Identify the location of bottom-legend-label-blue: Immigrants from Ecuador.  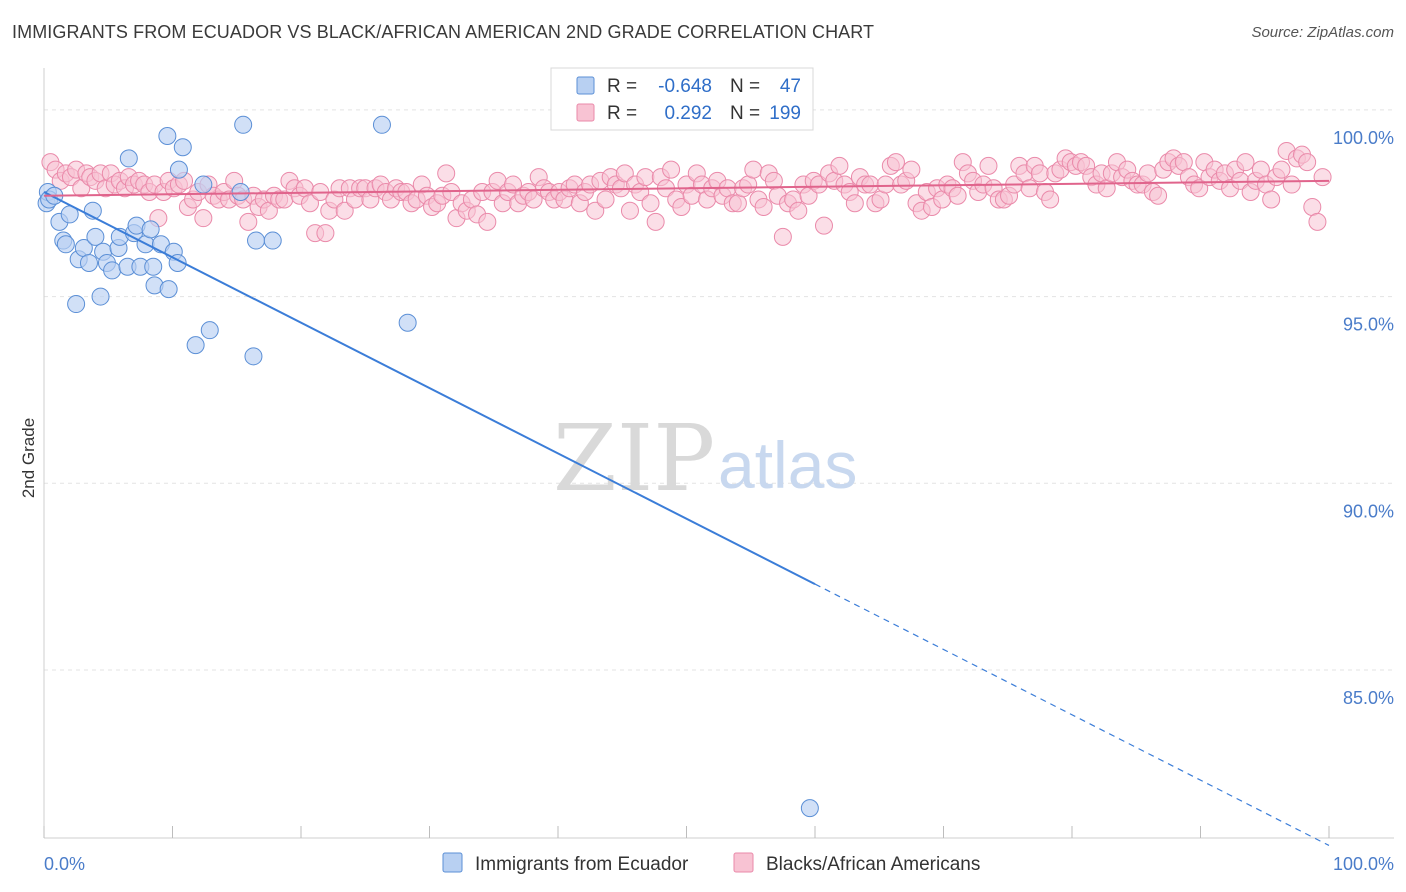
(582, 864).